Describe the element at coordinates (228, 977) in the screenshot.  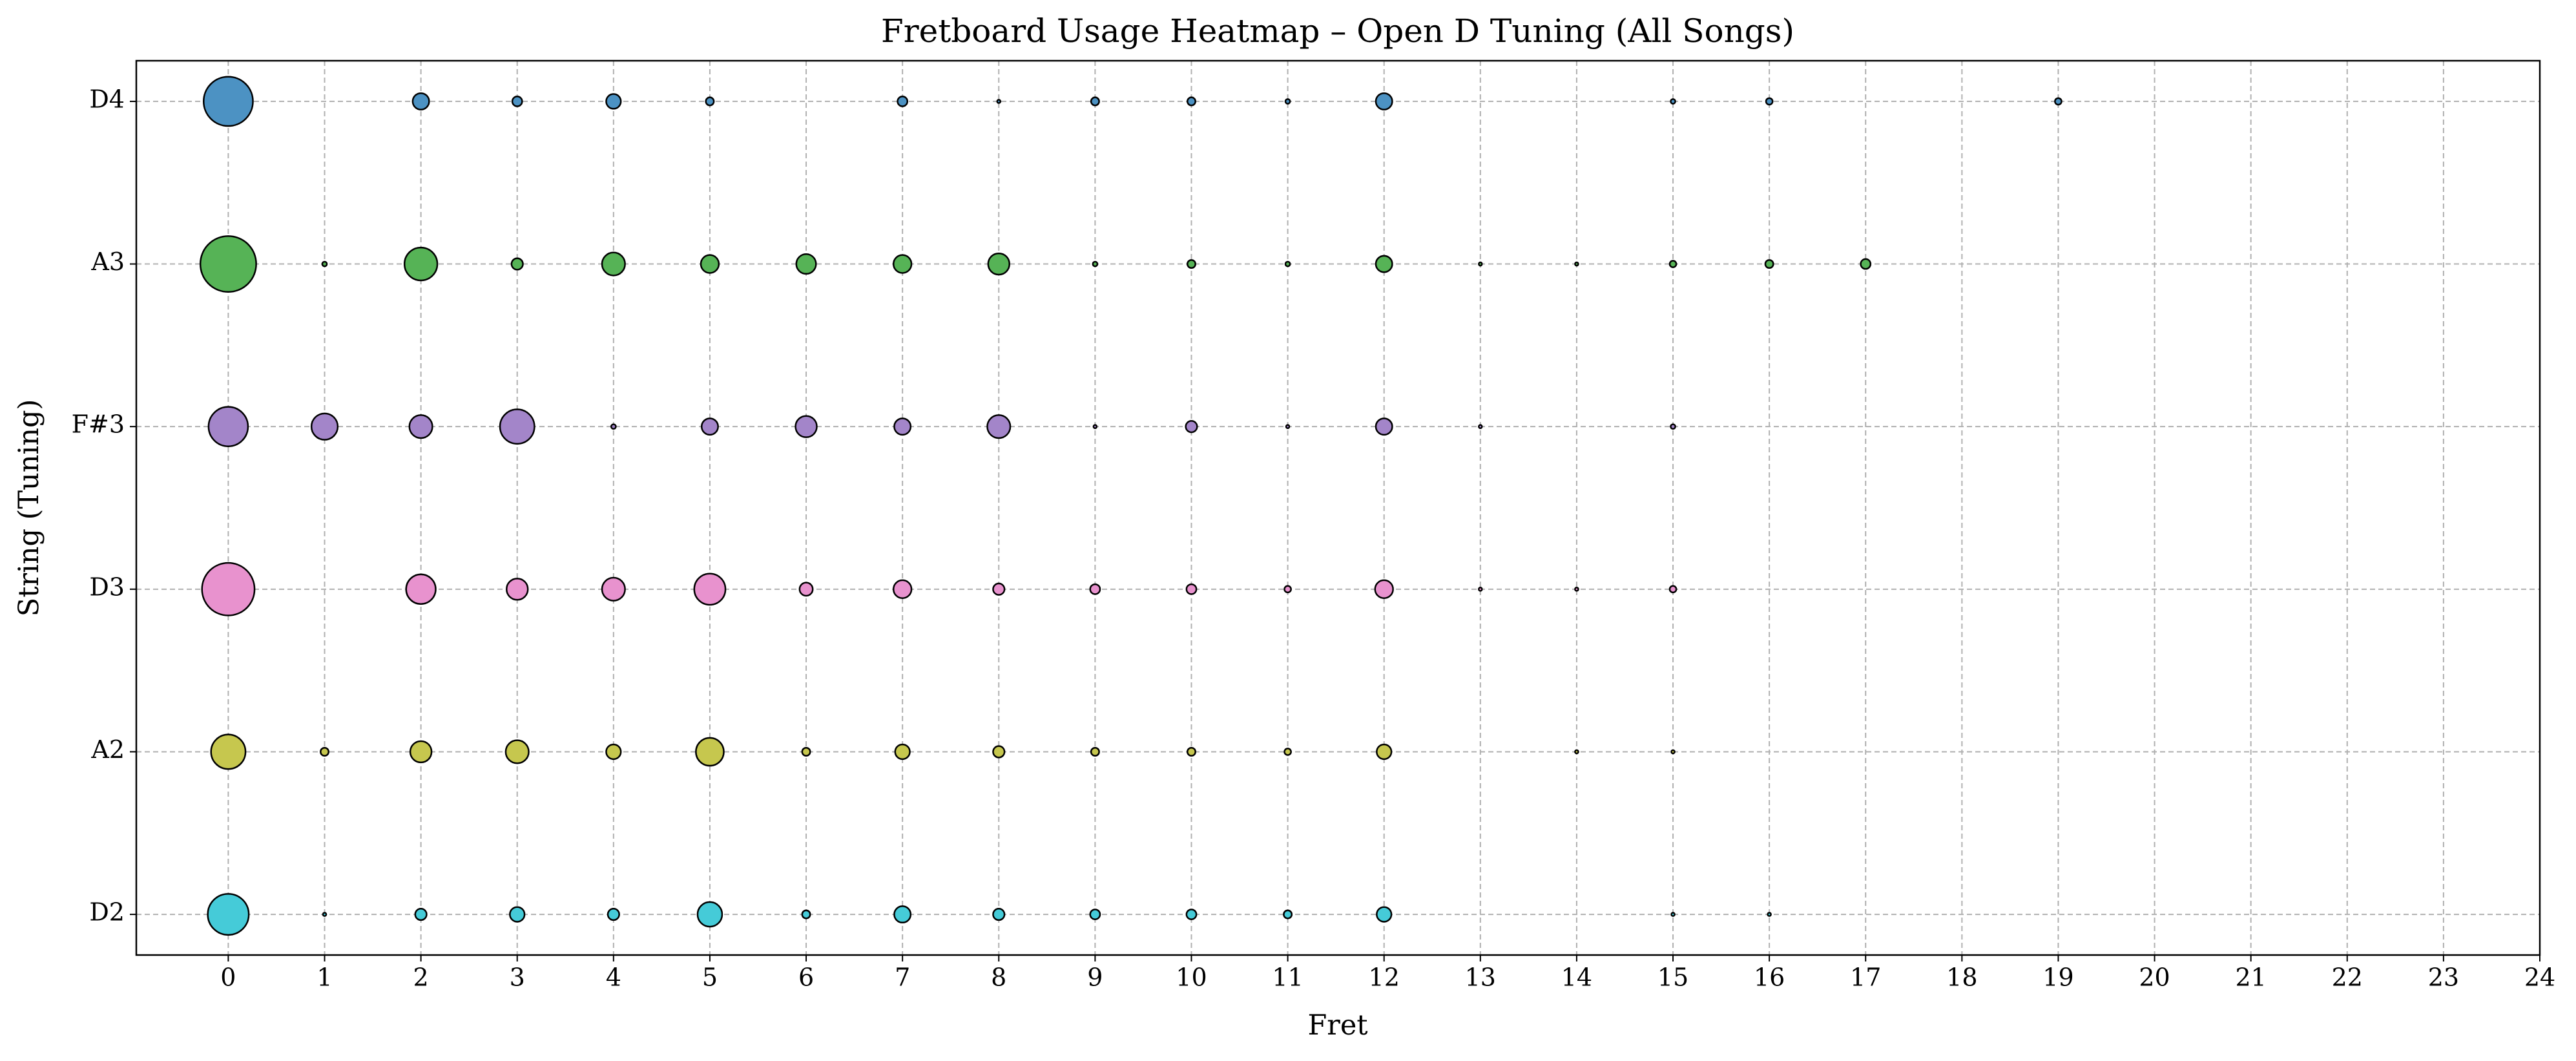
I see `x-tick-label: 0` at that location.